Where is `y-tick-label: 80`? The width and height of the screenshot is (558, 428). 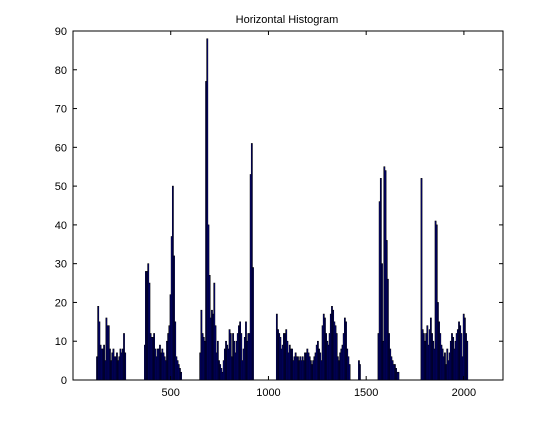
y-tick-label: 80 is located at coordinates (61, 71).